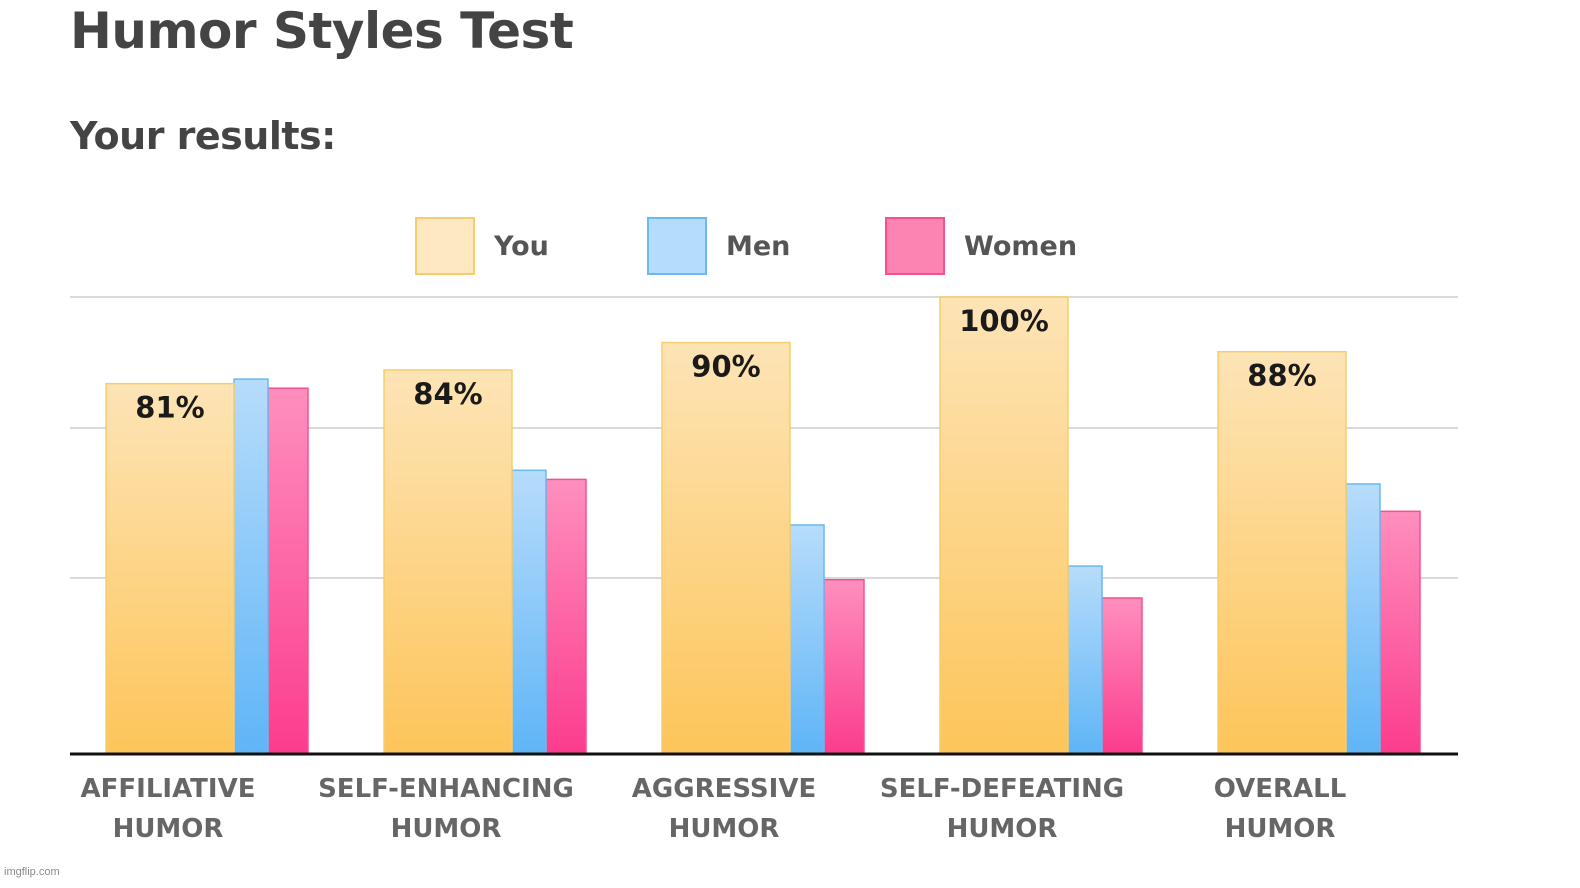 The image size is (1580, 888). I want to click on chart-legend: You Men Women, so click(746, 246).